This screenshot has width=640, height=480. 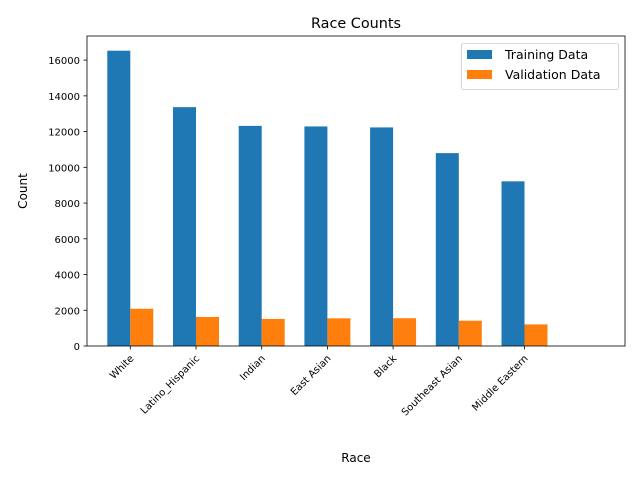 What do you see at coordinates (432, 385) in the screenshot?
I see `x-tick-label: Southeast Asian` at bounding box center [432, 385].